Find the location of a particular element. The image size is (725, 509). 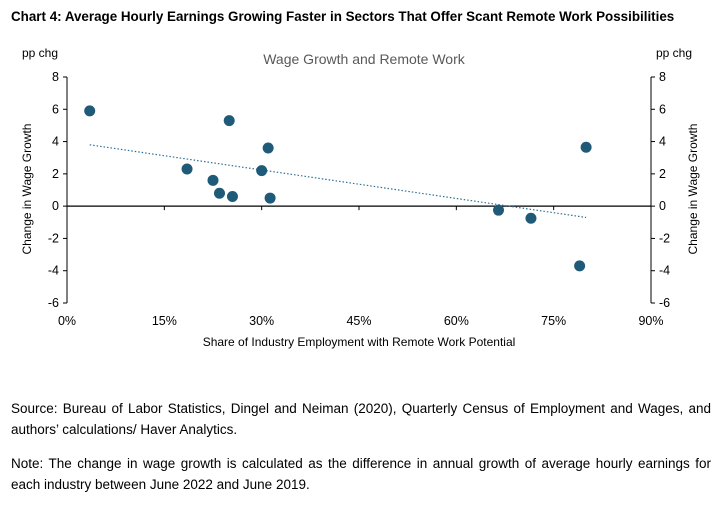

y2-tick-label: -2 is located at coordinates (664, 238).